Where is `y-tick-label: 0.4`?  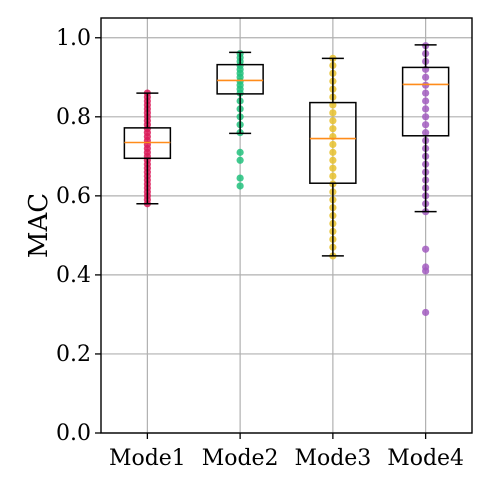
y-tick-label: 0.4 is located at coordinates (73, 275).